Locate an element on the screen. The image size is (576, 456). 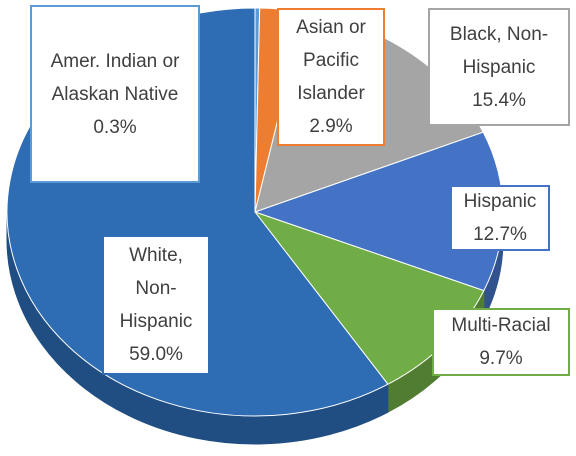
category-label: White, Non-Hispanic is located at coordinates (156, 288).